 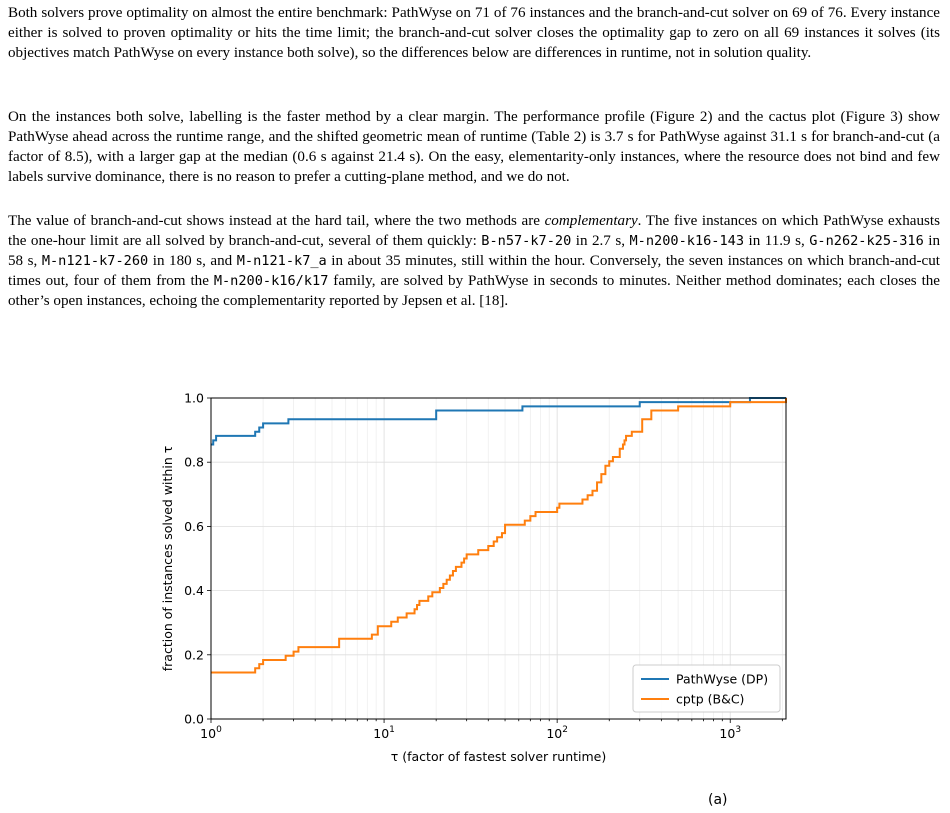 What do you see at coordinates (194, 654) in the screenshot?
I see `y-tick-label: 0.2` at bounding box center [194, 654].